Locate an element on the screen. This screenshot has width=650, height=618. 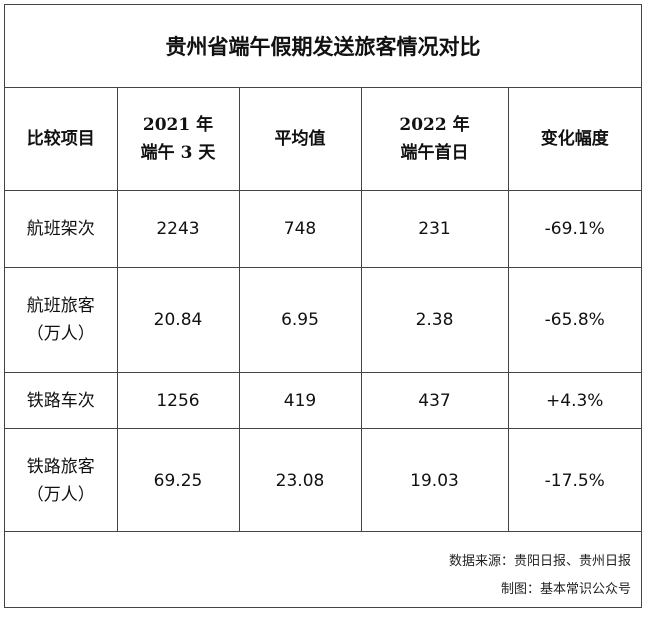
cell-average: 23.08 is located at coordinates (300, 480).